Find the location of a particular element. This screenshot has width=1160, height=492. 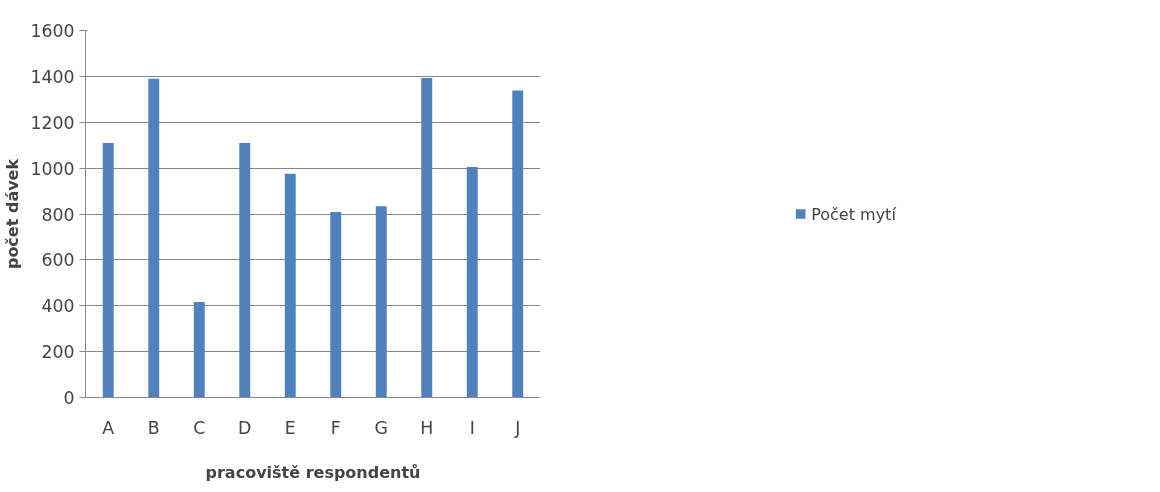

legend-label: Počet mytí is located at coordinates (853, 213).